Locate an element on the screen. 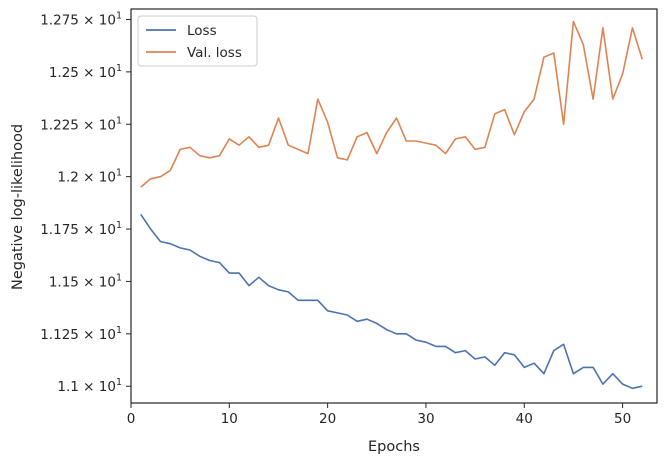 The height and width of the screenshot is (463, 667). x-tick-label: 10 is located at coordinates (229, 419).